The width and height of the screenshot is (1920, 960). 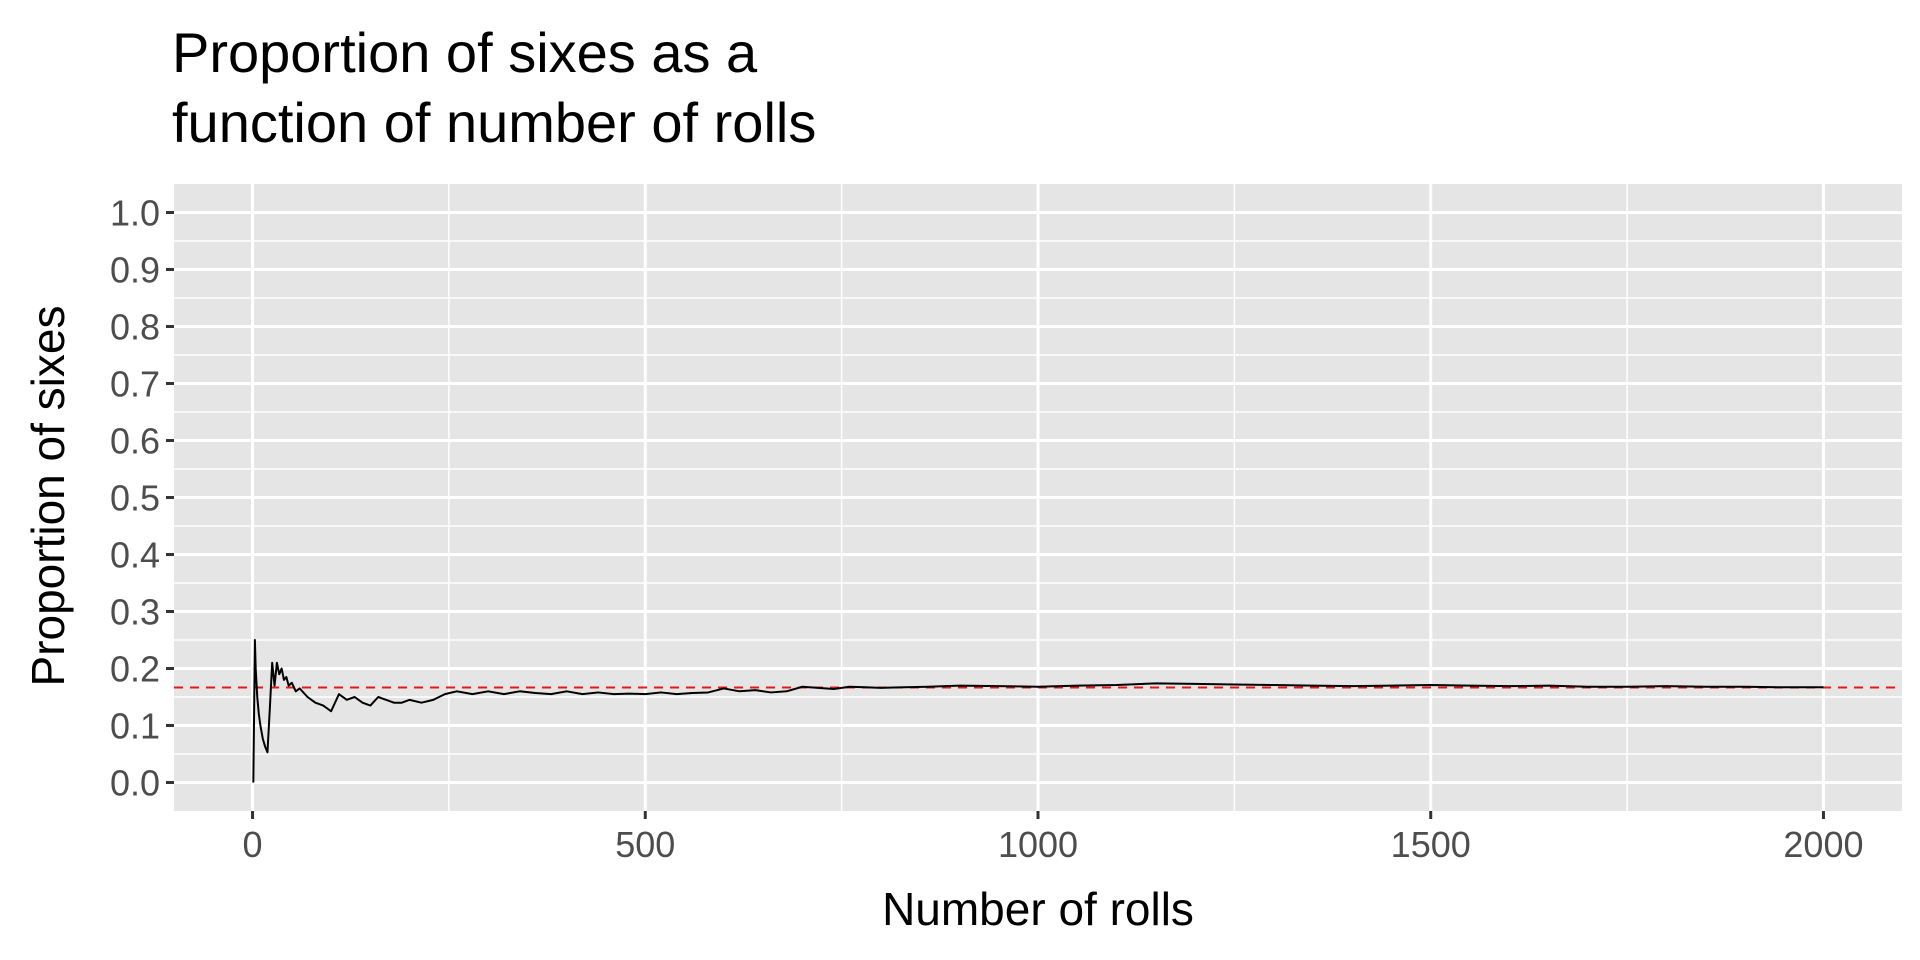 What do you see at coordinates (135, 384) in the screenshot?
I see `y-tick-label: 0.7` at bounding box center [135, 384].